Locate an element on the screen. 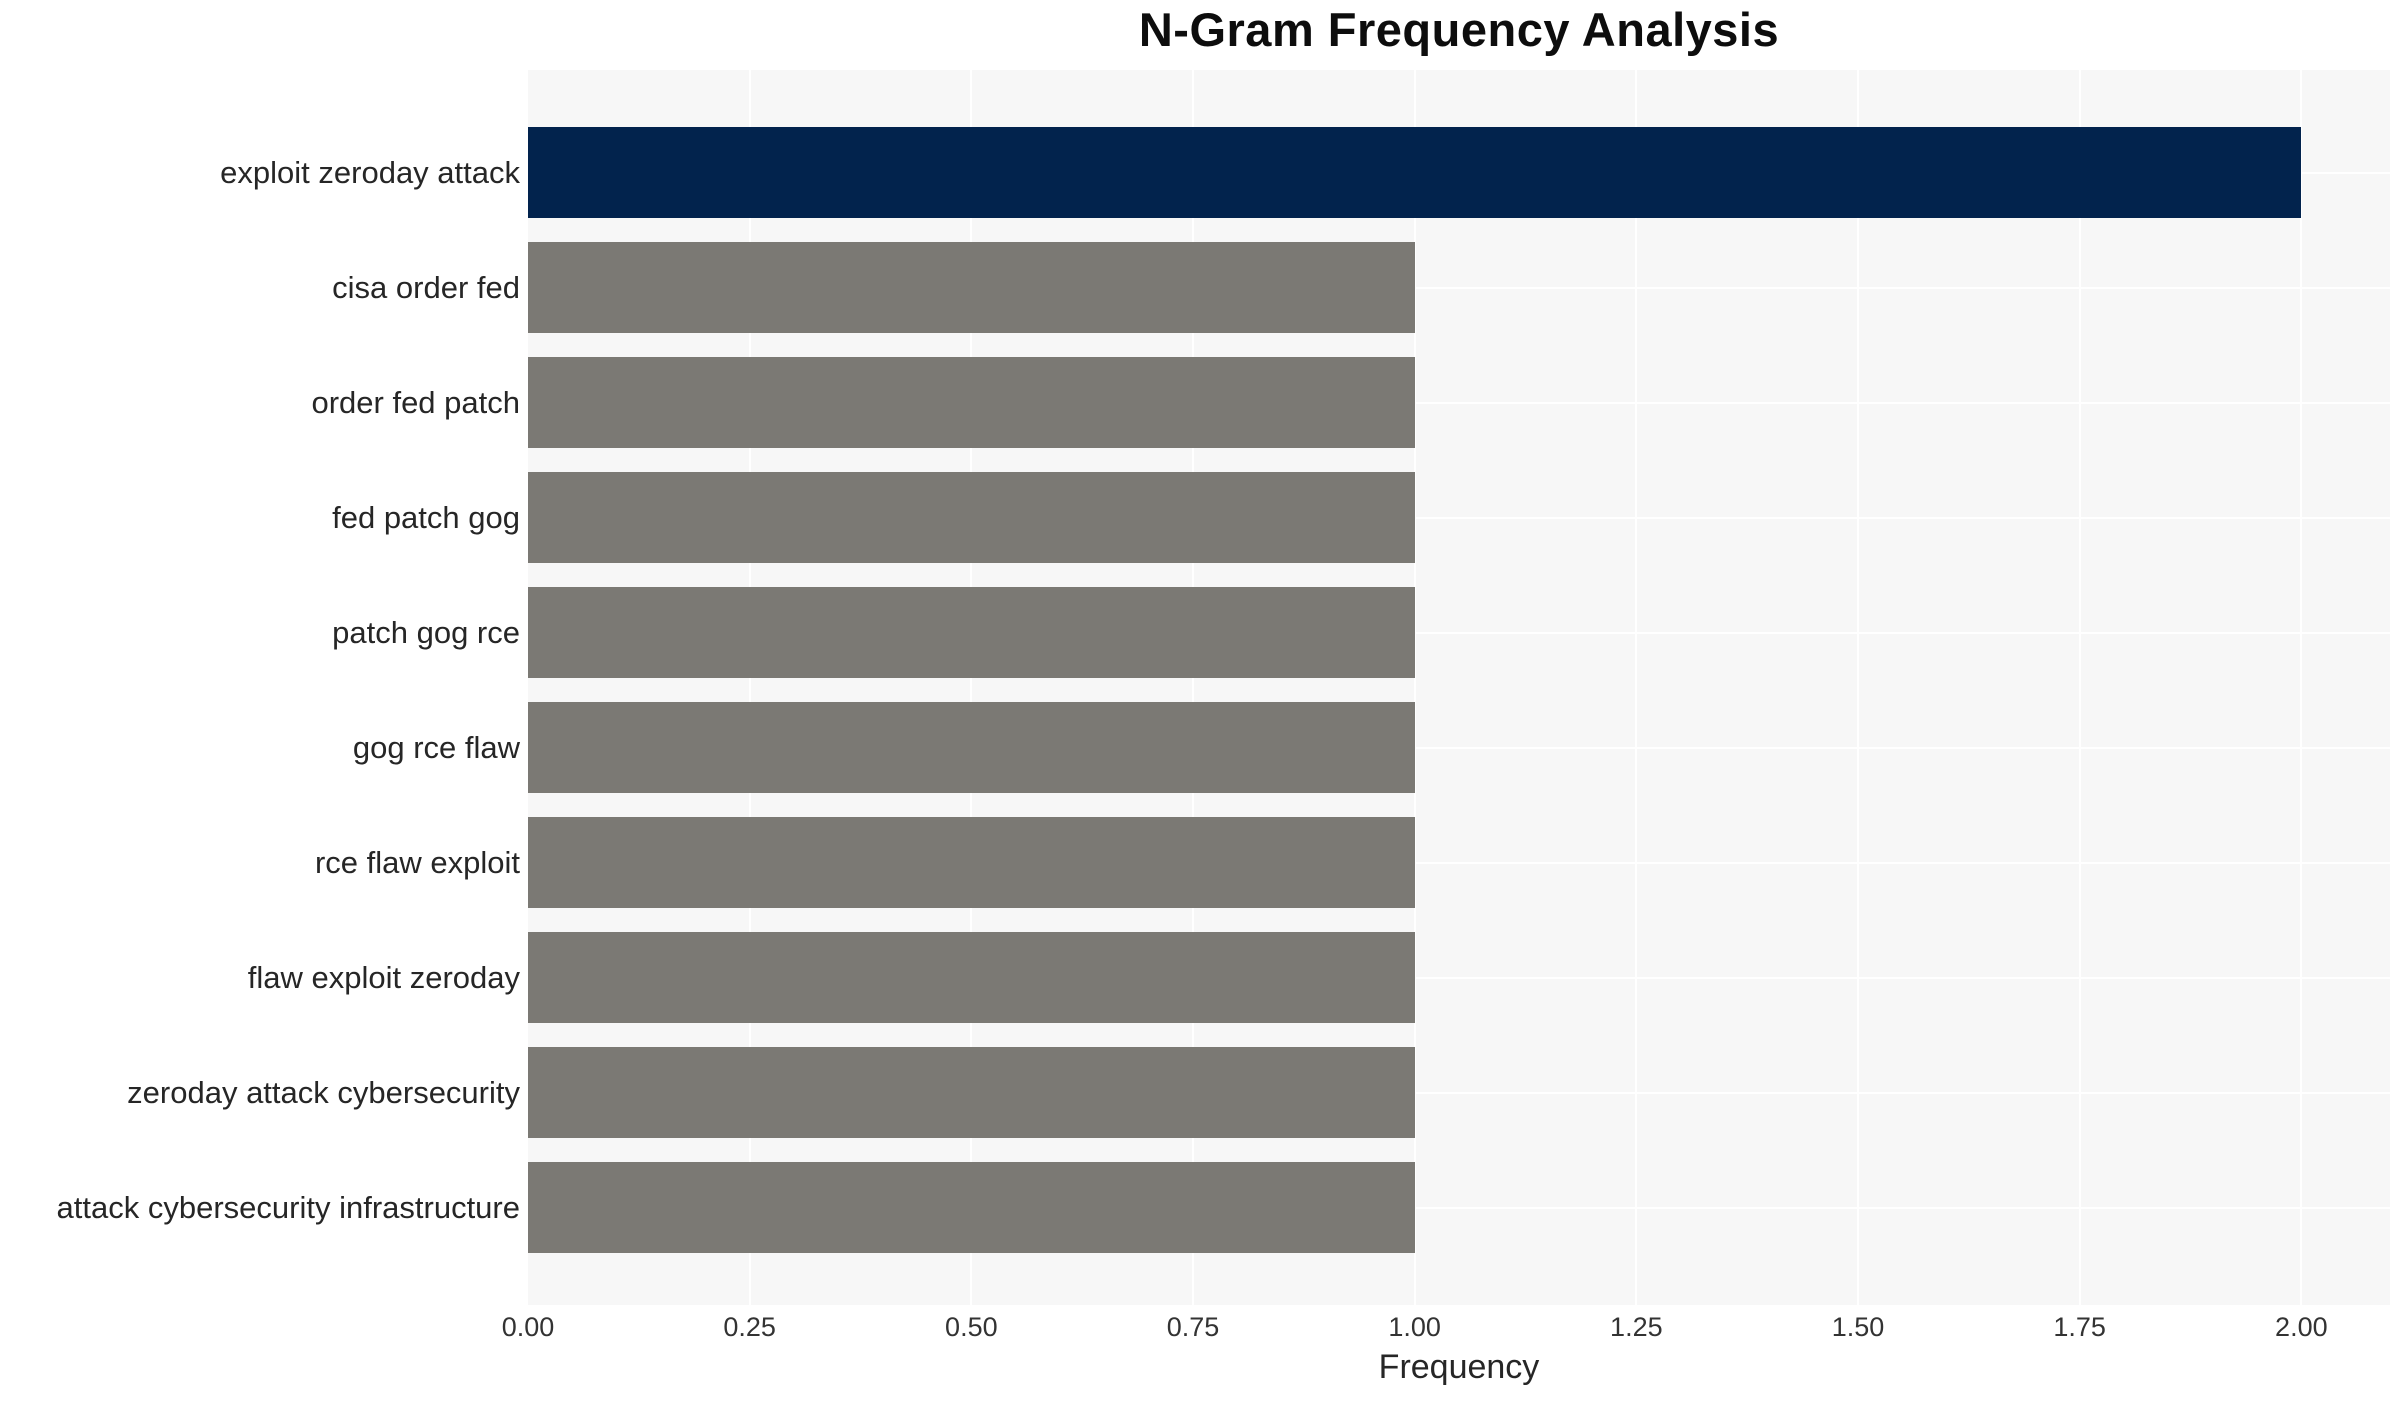 This screenshot has width=2407, height=1402. x-tick-label: 1.50 is located at coordinates (1858, 1327).